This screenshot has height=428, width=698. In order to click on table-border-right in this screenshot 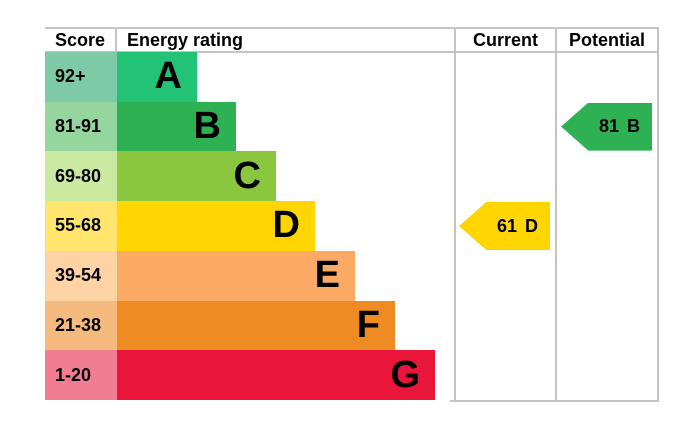, I will do `click(658, 214)`.